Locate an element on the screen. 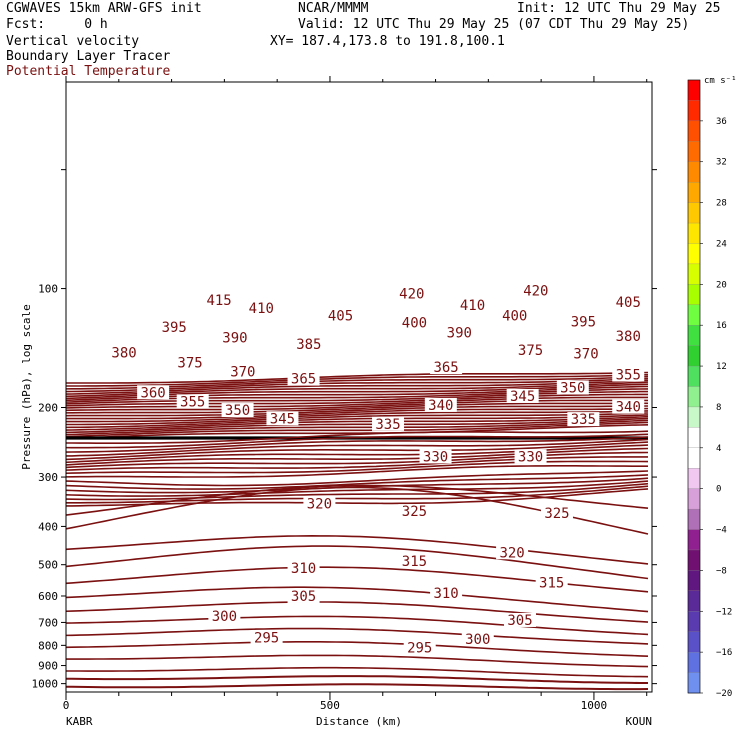 This screenshot has height=740, width=740. contour-label: 335 is located at coordinates (583, 420).